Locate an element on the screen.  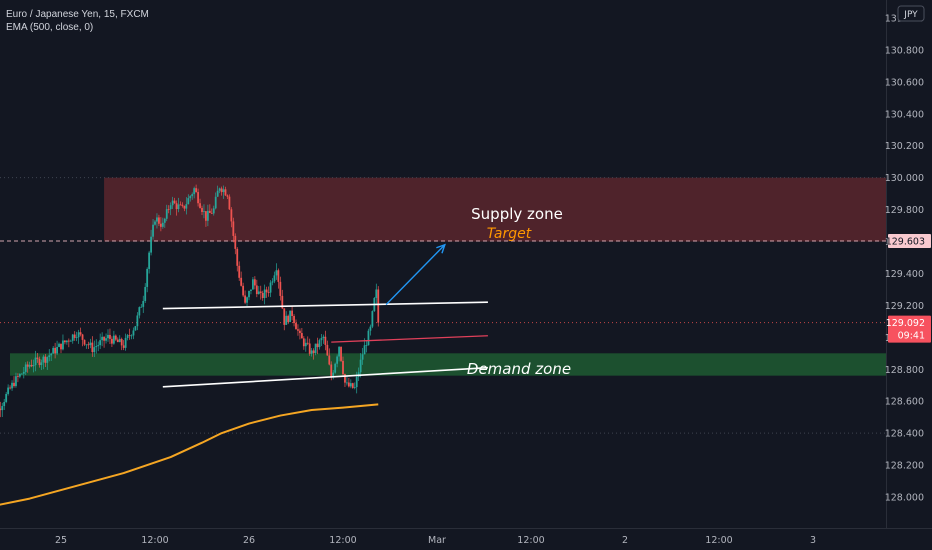
symbol-title: Euro / Japanese Yen, 15, FXCM is located at coordinates (77, 14).